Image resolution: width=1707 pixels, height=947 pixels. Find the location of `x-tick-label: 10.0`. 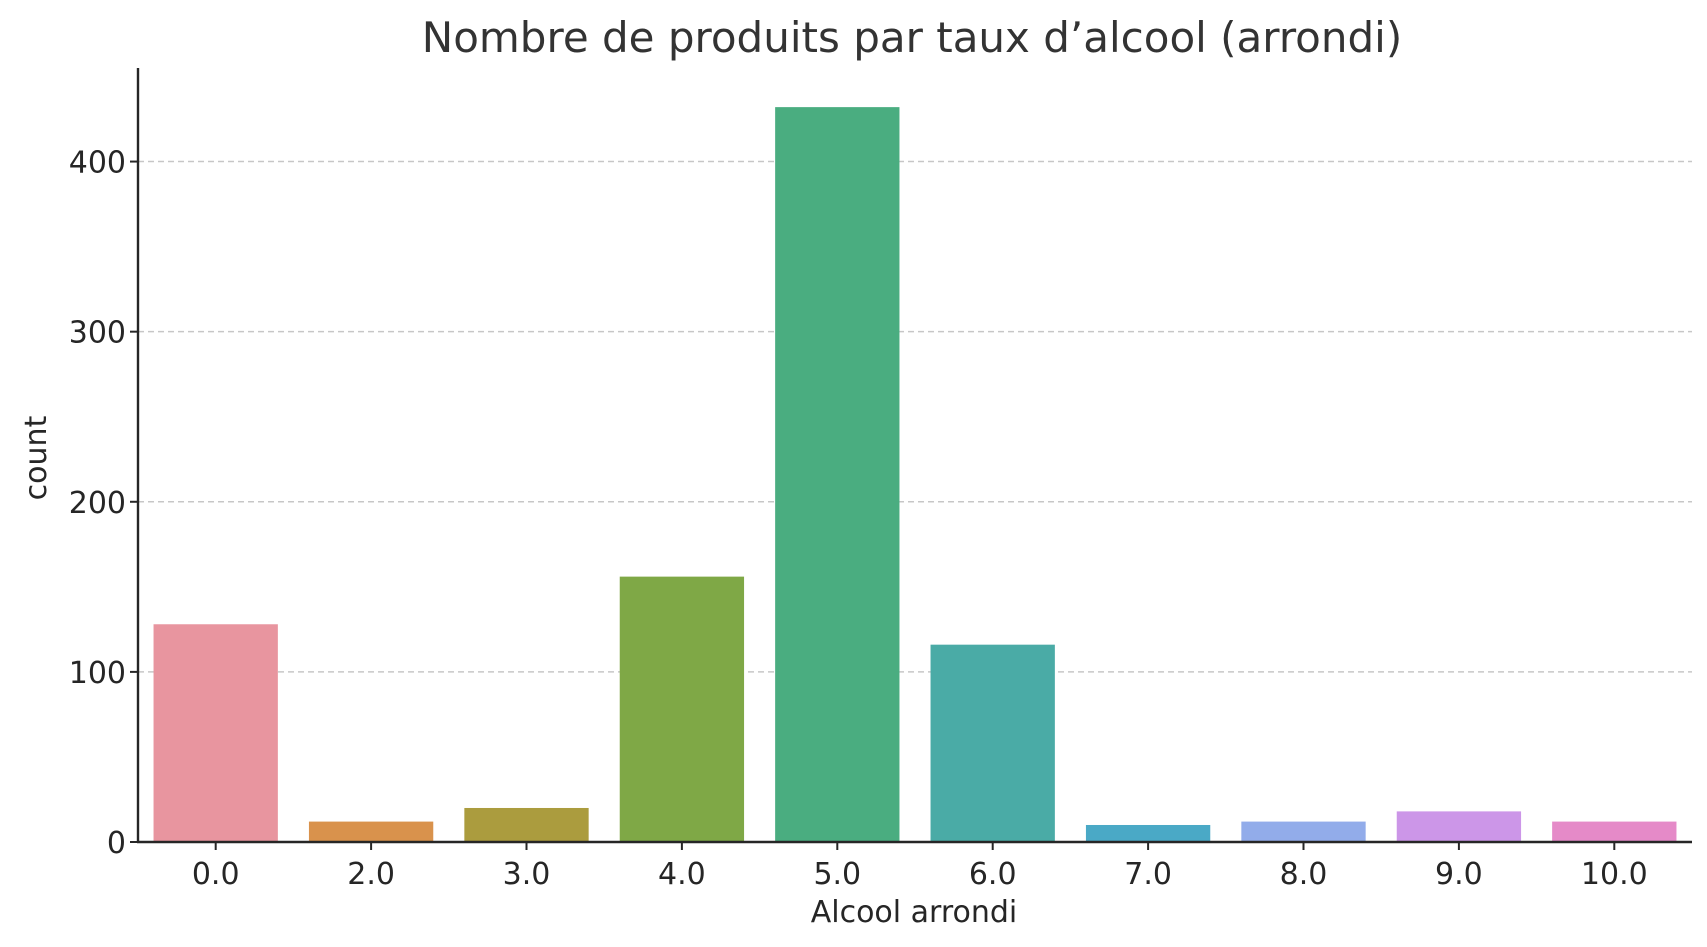

x-tick-label: 10.0 is located at coordinates (1614, 874).